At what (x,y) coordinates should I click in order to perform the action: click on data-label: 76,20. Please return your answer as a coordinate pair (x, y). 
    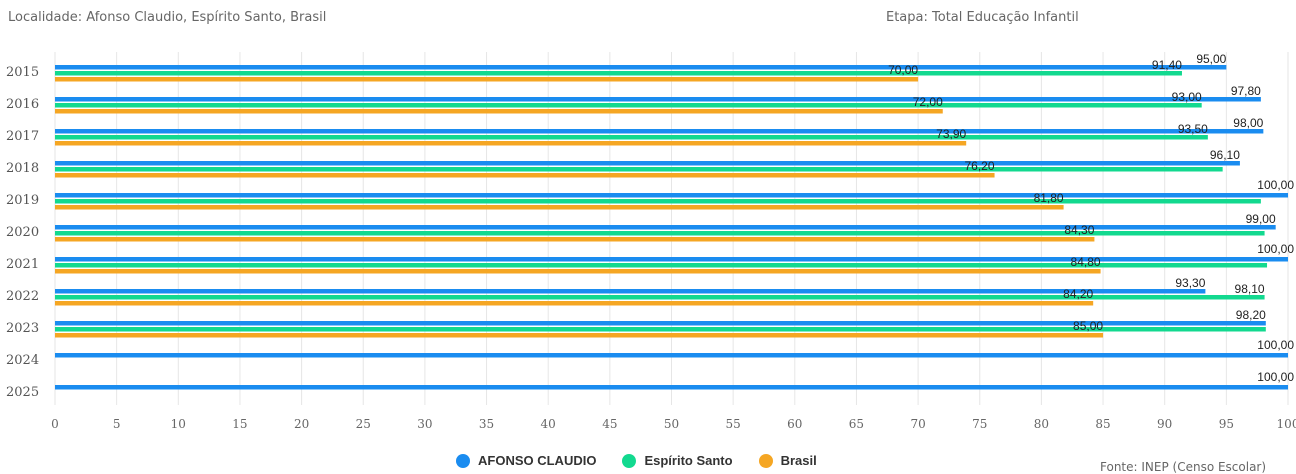
    Looking at the image, I should click on (980, 166).